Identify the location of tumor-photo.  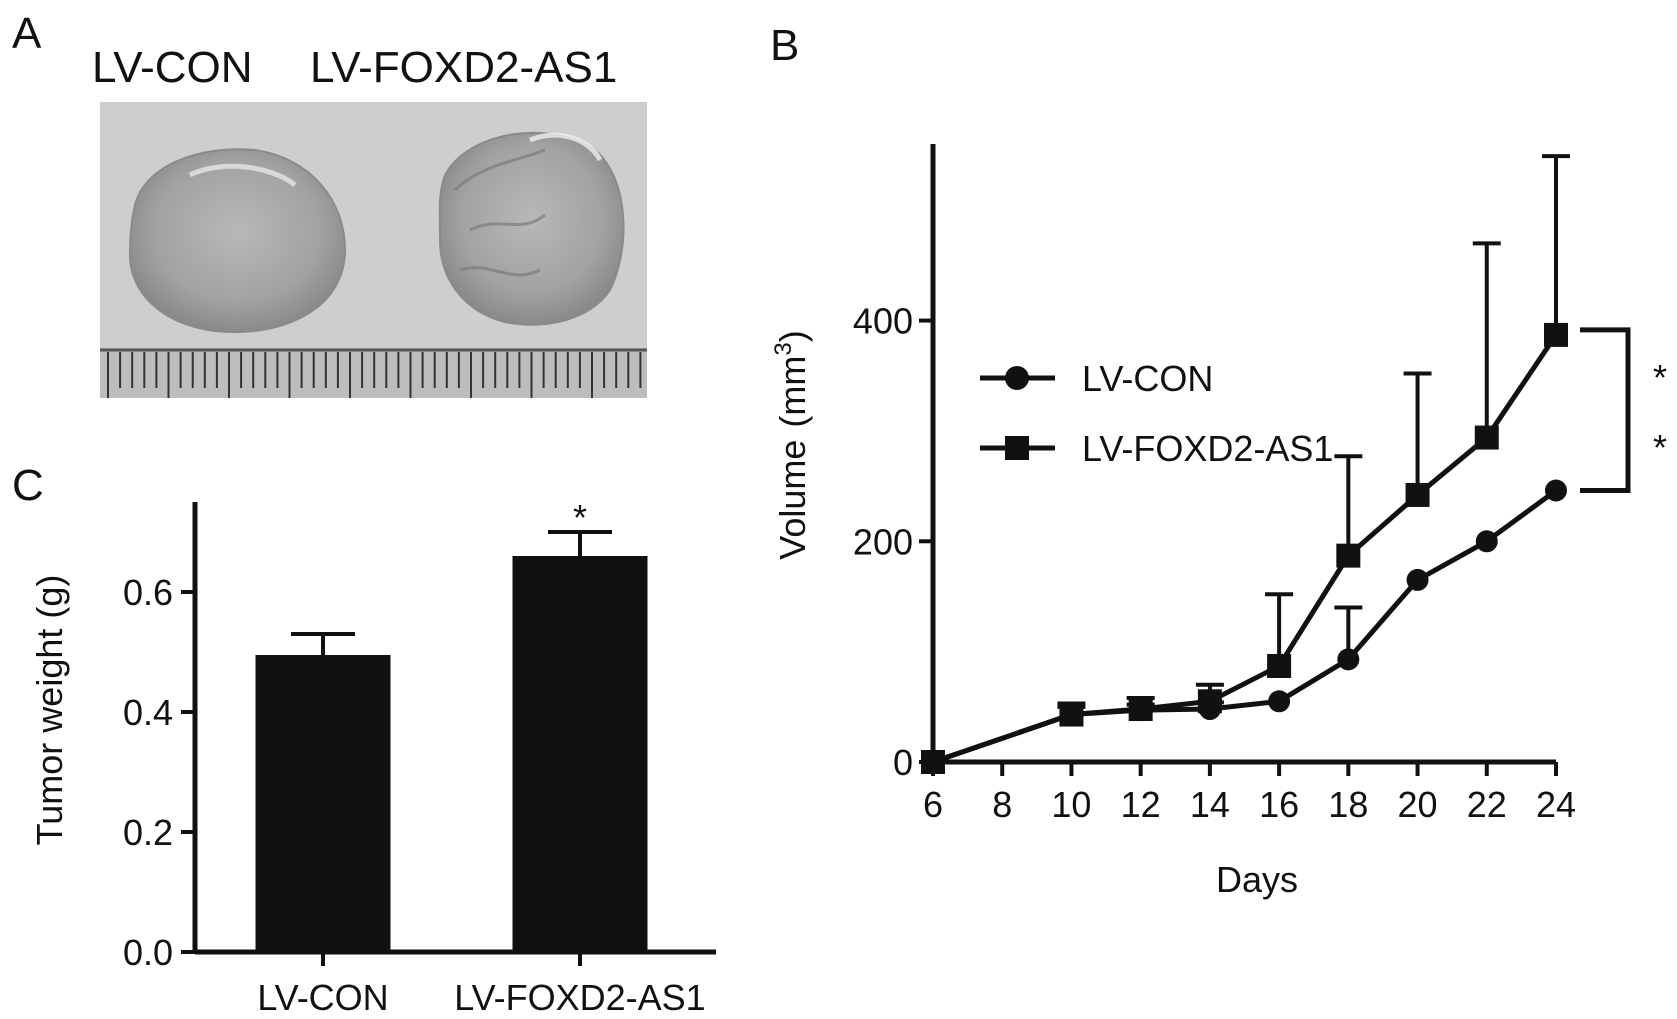
(373, 250).